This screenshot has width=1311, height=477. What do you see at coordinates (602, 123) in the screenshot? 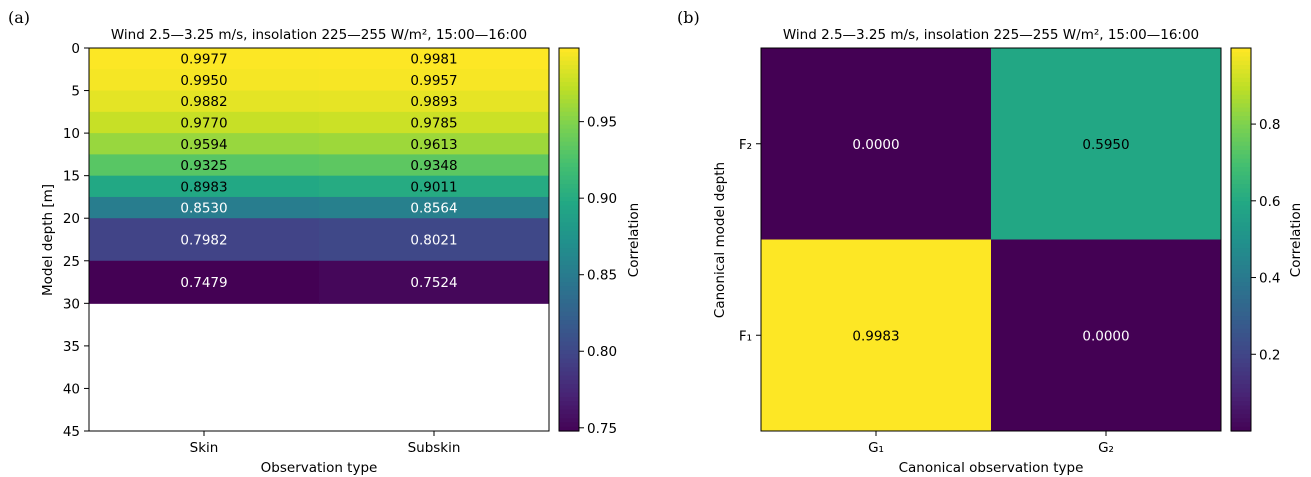
I see `colorbar-tick-label: 0.95` at bounding box center [602, 123].